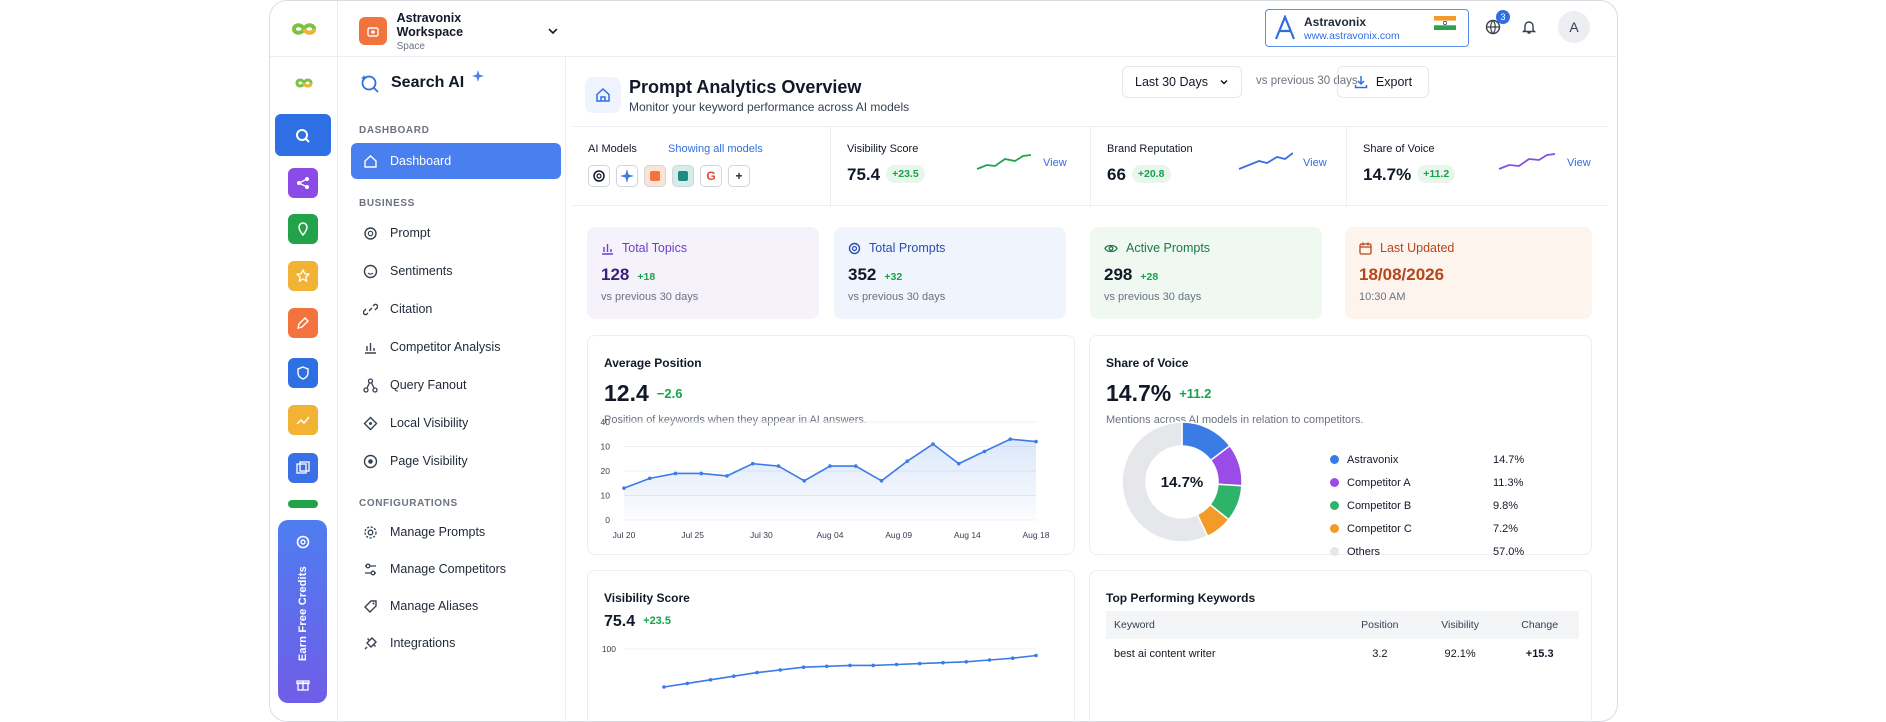  What do you see at coordinates (456, 385) in the screenshot?
I see `nav-item-query-fanout: Query Fanout` at bounding box center [456, 385].